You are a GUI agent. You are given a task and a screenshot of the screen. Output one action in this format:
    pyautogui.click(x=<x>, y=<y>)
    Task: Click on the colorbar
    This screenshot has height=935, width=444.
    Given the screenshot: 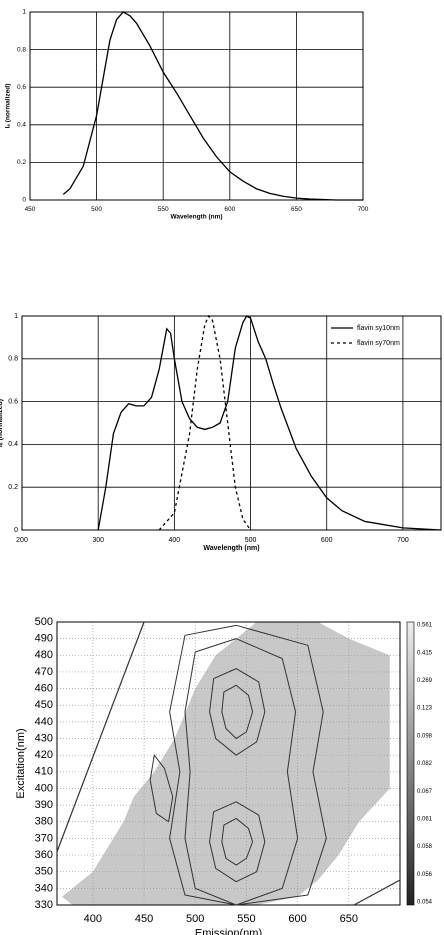 What is the action you would take?
    pyautogui.click(x=410, y=763)
    